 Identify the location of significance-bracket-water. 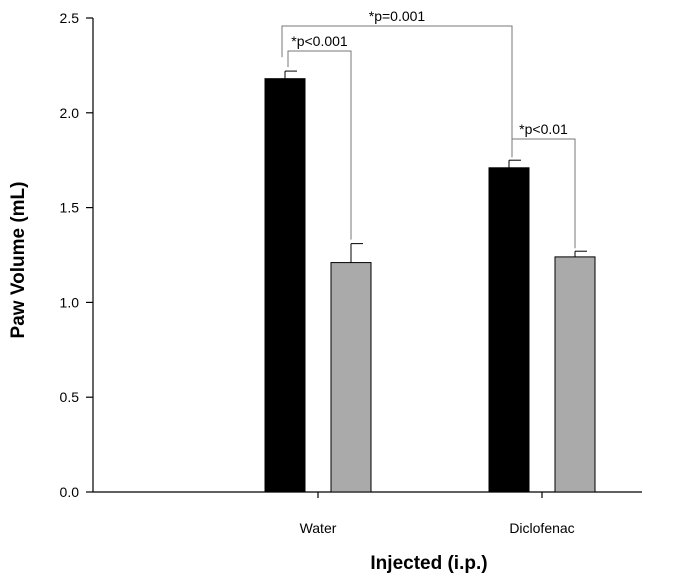
(319, 145).